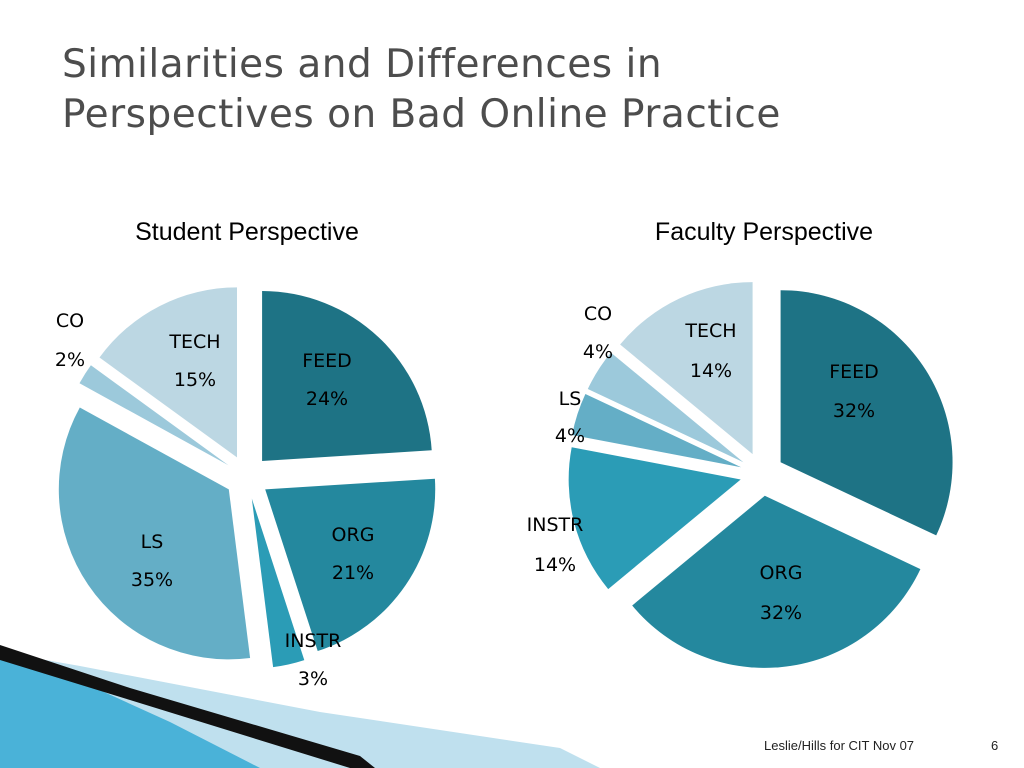  I want to click on student-label-ls: LS, so click(152, 542).